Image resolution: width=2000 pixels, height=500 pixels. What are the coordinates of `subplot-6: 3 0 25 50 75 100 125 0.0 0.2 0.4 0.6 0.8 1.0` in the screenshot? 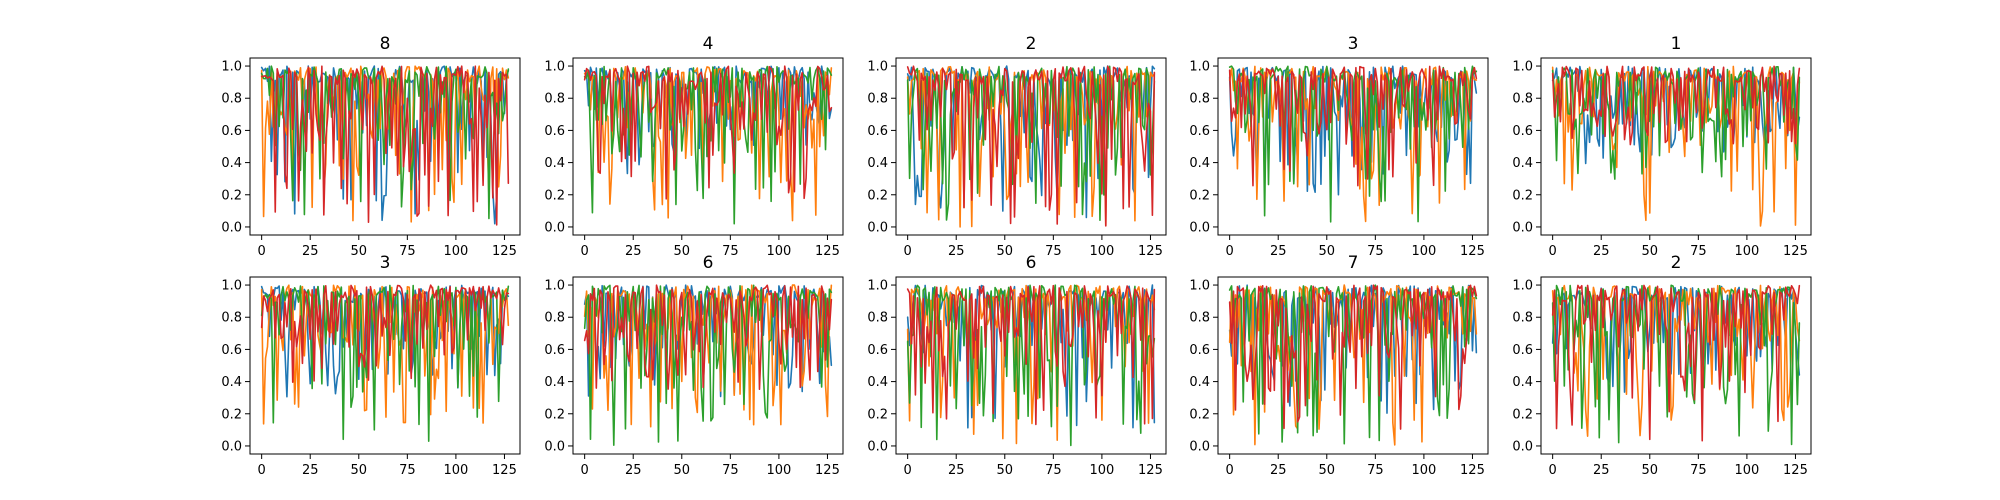 It's located at (371, 365).